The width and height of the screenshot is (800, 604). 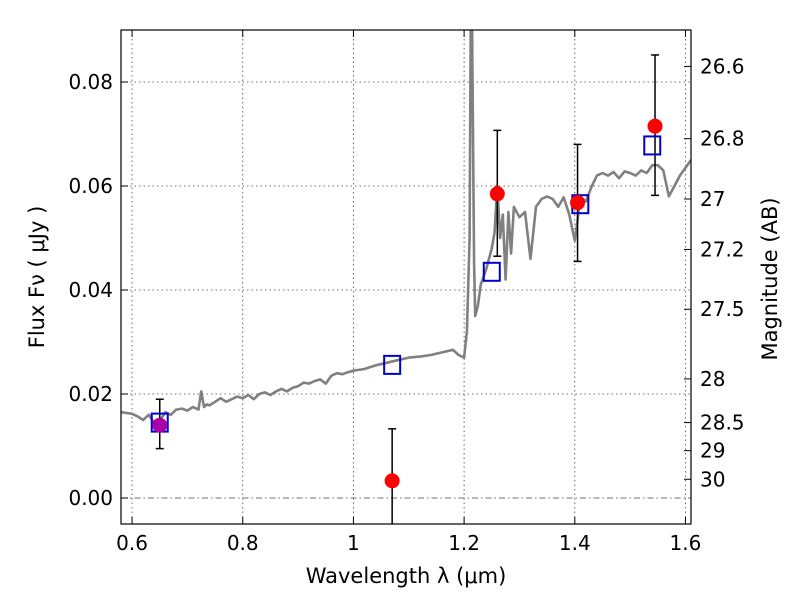 I want to click on y-tick-label: 0.06, so click(x=90, y=186).